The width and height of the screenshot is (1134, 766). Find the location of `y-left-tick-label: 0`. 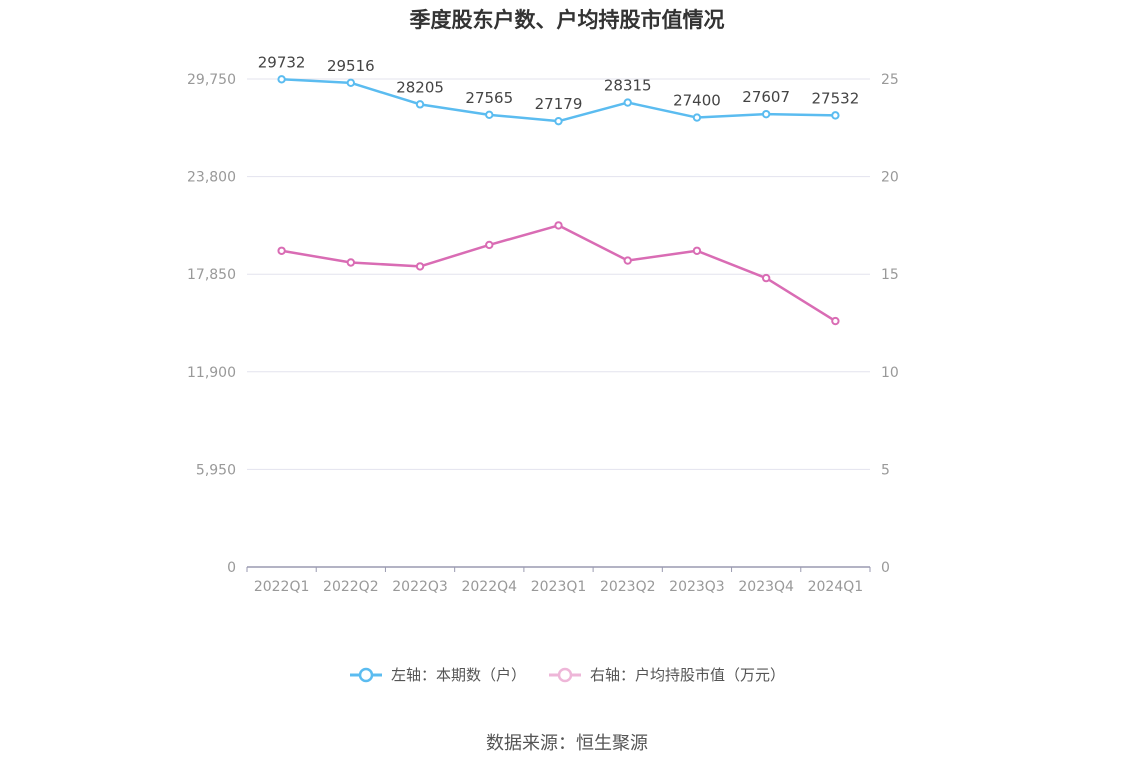

y-left-tick-label: 0 is located at coordinates (231, 568).